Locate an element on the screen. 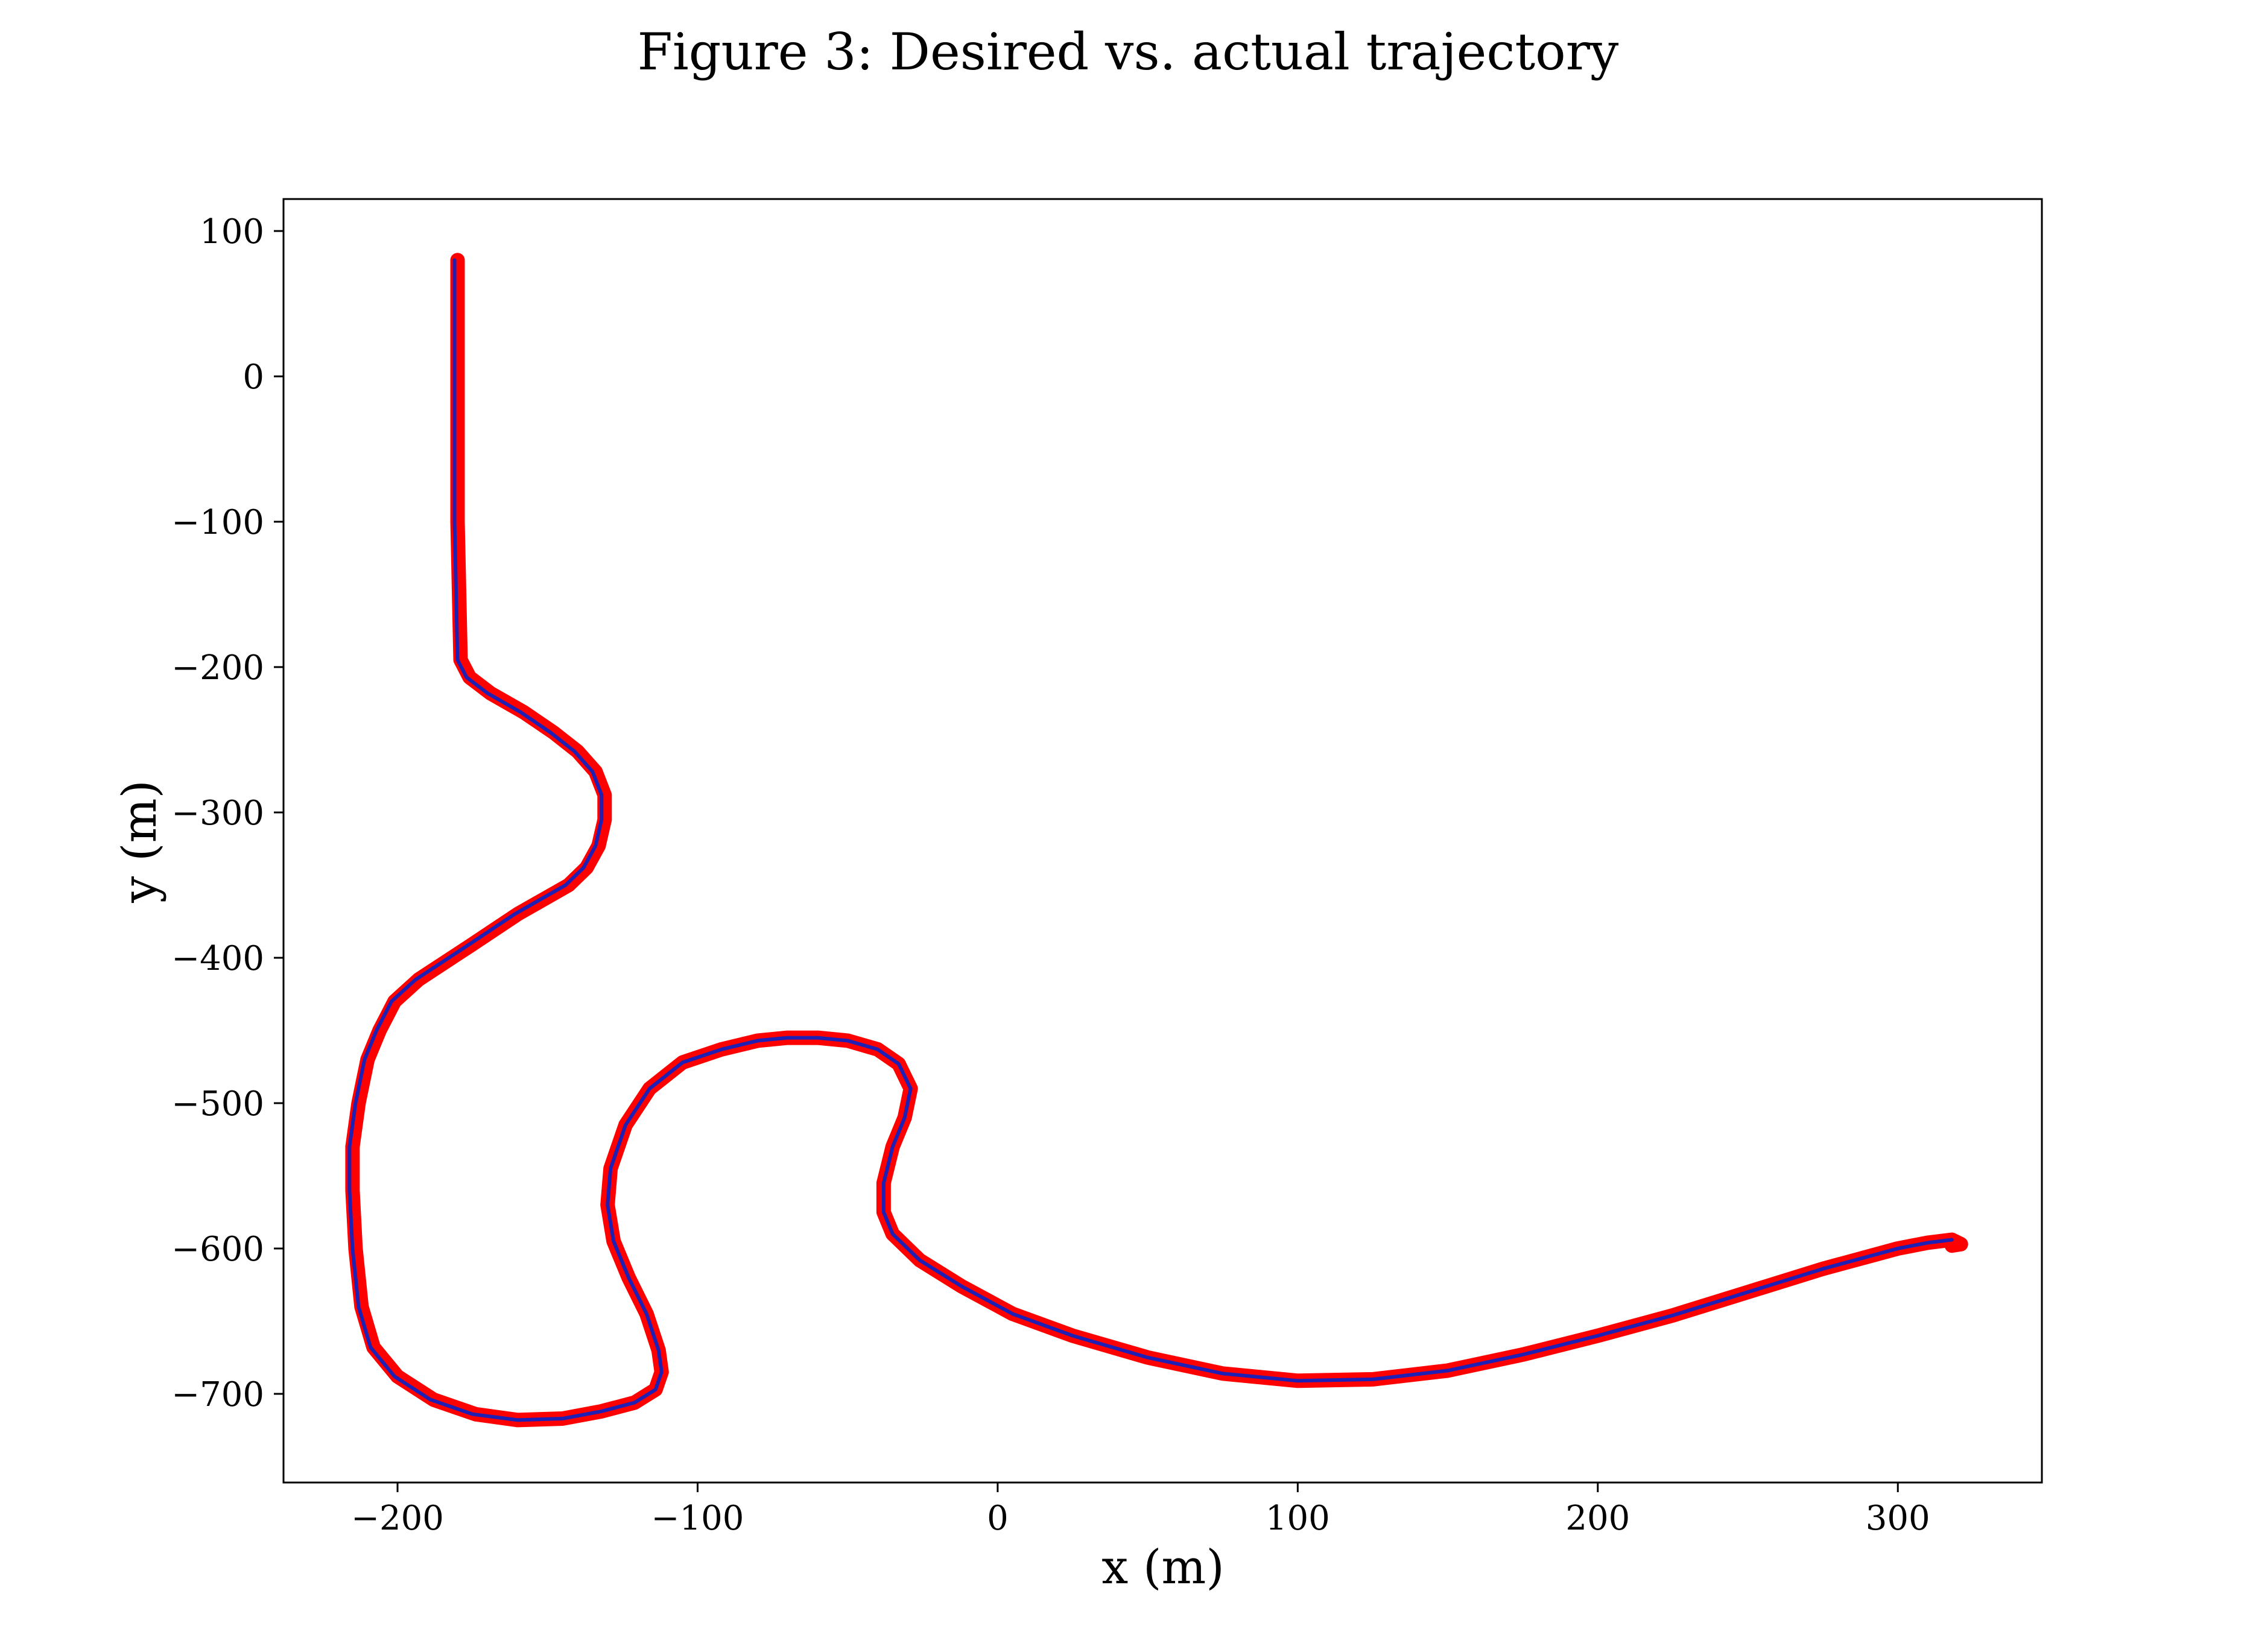 The width and height of the screenshot is (2253, 1652). x-tick-label: 0 is located at coordinates (998, 1518).